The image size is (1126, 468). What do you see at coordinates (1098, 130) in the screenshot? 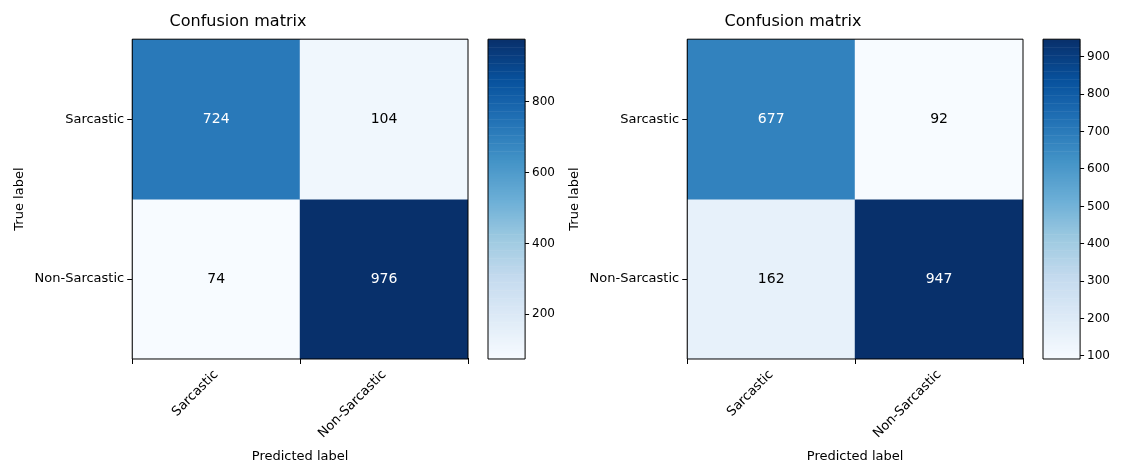
I see `color-bar-label: 700` at bounding box center [1098, 130].